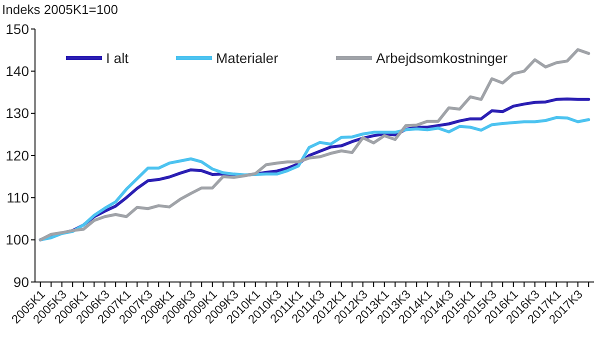 The width and height of the screenshot is (605, 341). What do you see at coordinates (60, 9) in the screenshot?
I see `y-axis-title: Indeks 2005K1=100` at bounding box center [60, 9].